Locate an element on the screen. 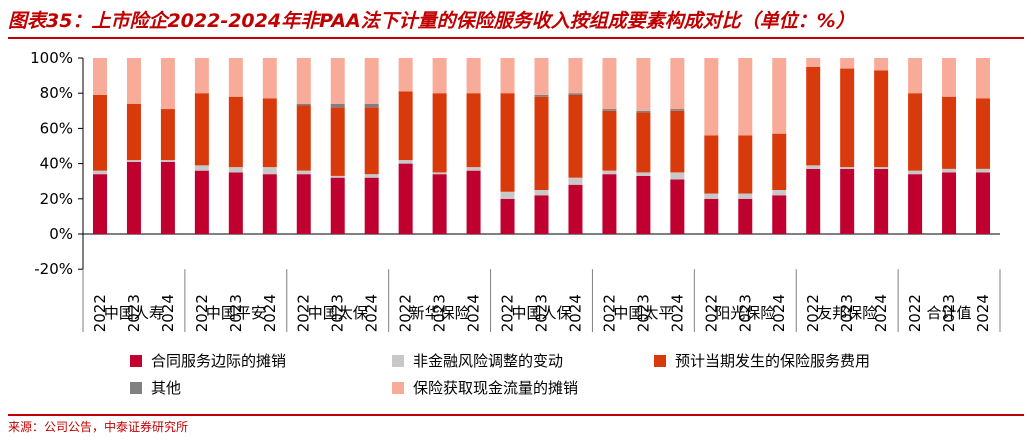  x-group-label: 阳光保险 is located at coordinates (745, 313).